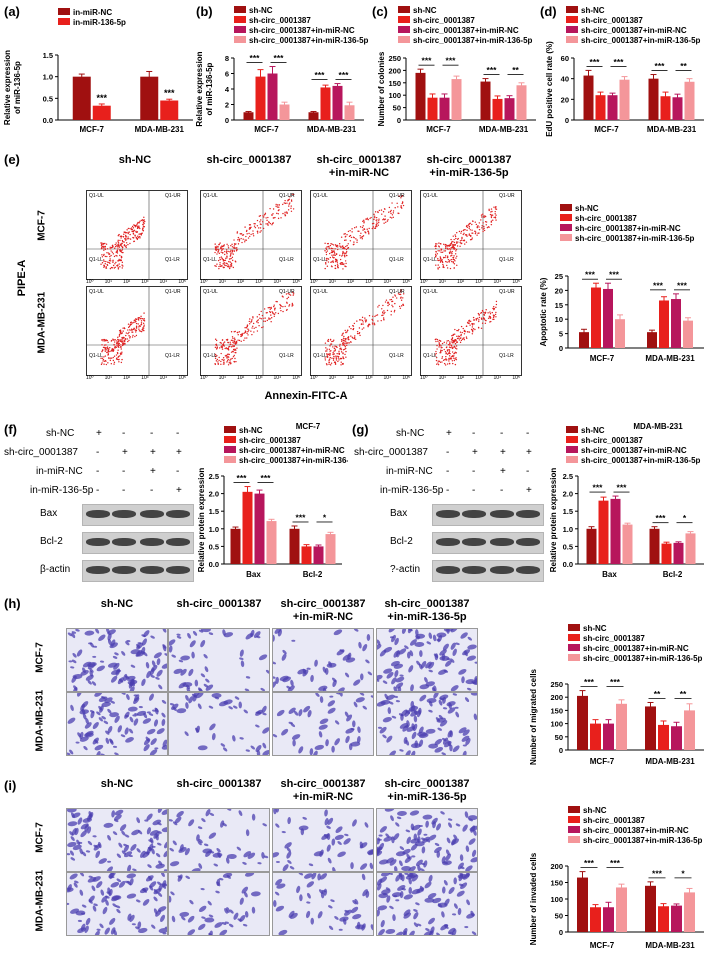 This screenshot has width=709, height=960. Describe the element at coordinates (636, 648) in the screenshot. I see `legend-label-2: sh-circ_0001387+in-miR-NC` at that location.